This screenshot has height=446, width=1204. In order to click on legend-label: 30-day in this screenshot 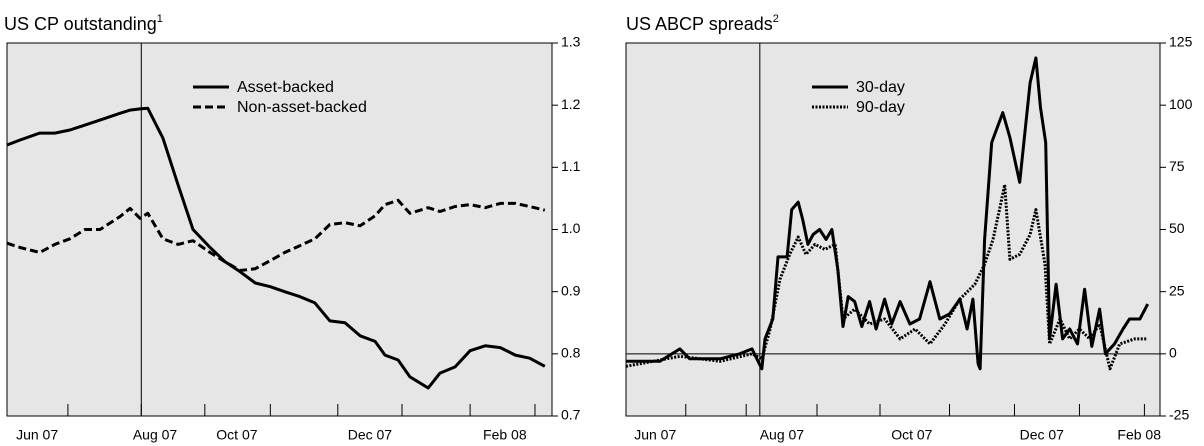, I will do `click(880, 87)`.